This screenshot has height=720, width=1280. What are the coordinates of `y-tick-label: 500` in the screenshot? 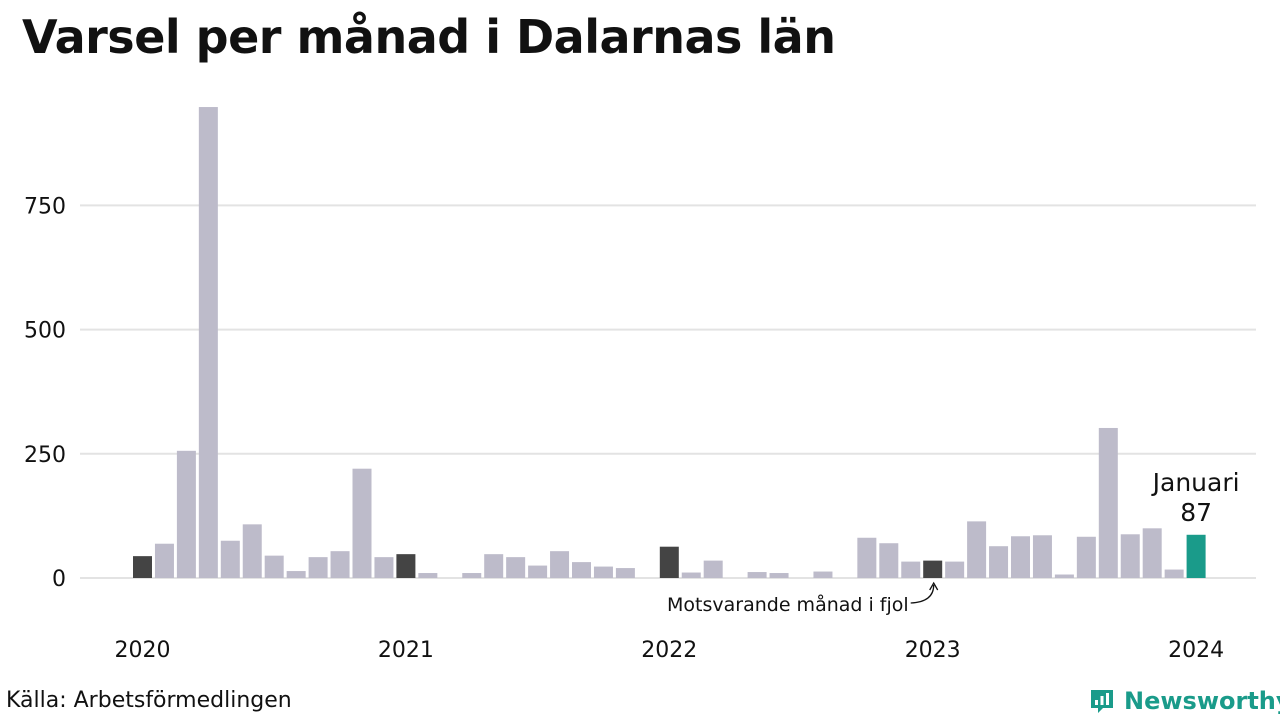 It's located at (45, 331).